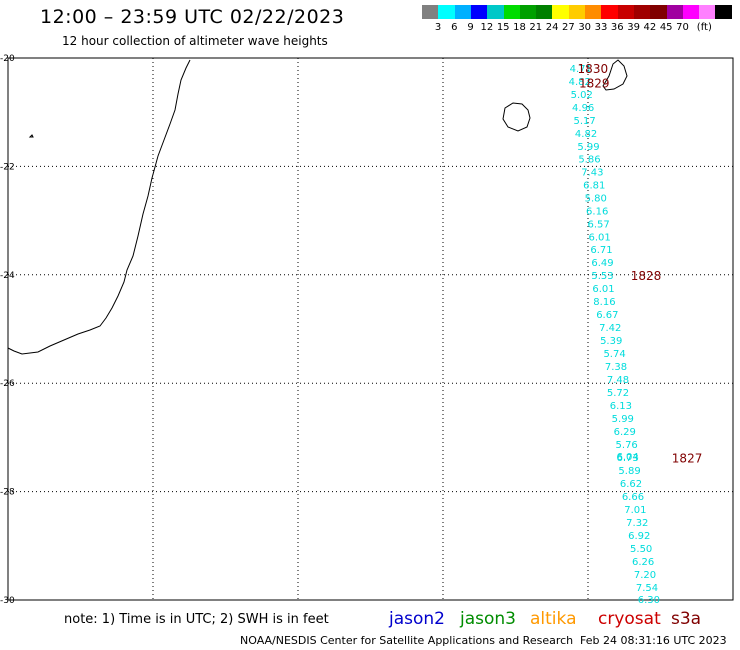 This screenshot has width=740, height=650. What do you see at coordinates (621, 406) in the screenshot?
I see `wave-height-label: 6.13` at bounding box center [621, 406].